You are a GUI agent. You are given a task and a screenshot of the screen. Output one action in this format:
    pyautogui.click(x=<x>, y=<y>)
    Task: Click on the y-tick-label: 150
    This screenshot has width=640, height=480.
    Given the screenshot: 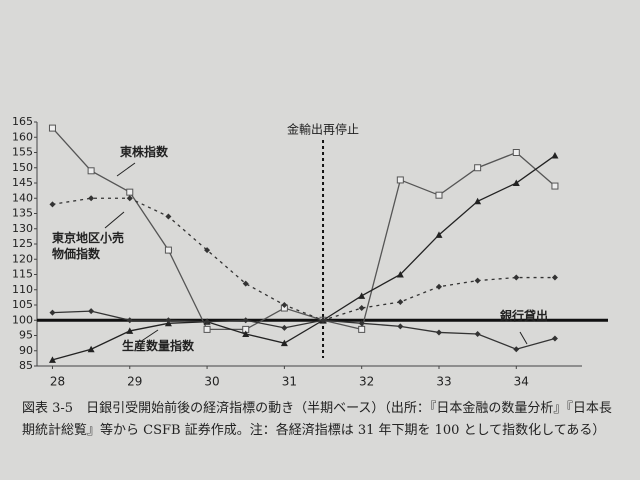 What is the action you would take?
    pyautogui.click(x=22, y=167)
    